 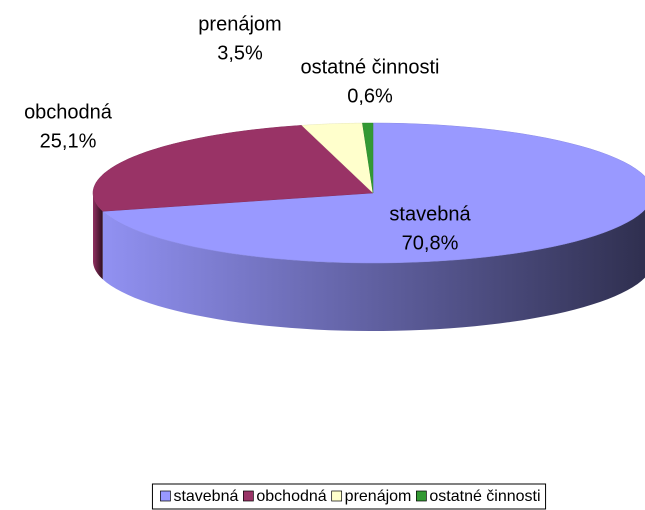 What do you see at coordinates (291, 496) in the screenshot?
I see `legend-label: obchodná` at bounding box center [291, 496].